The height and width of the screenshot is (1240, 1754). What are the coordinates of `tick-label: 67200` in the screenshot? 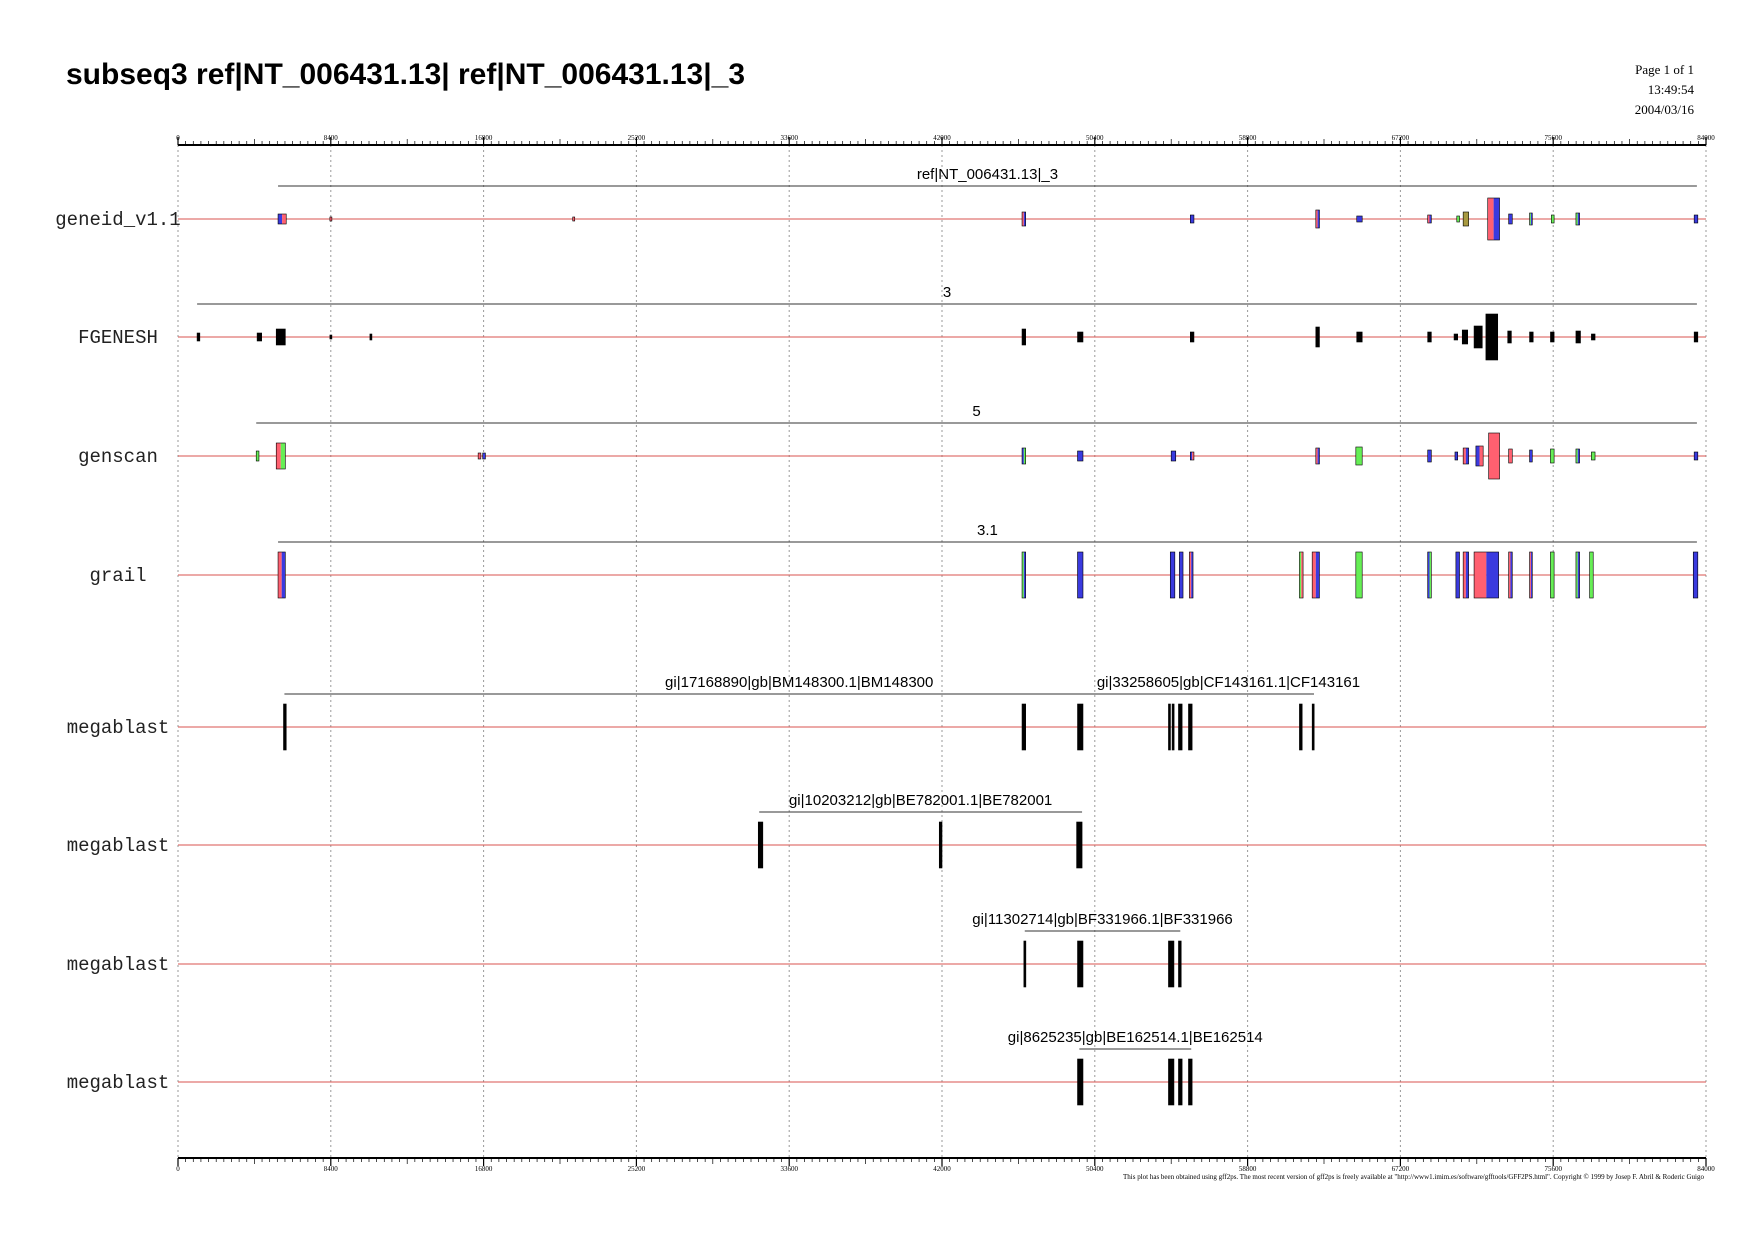 It's located at (1401, 1169).